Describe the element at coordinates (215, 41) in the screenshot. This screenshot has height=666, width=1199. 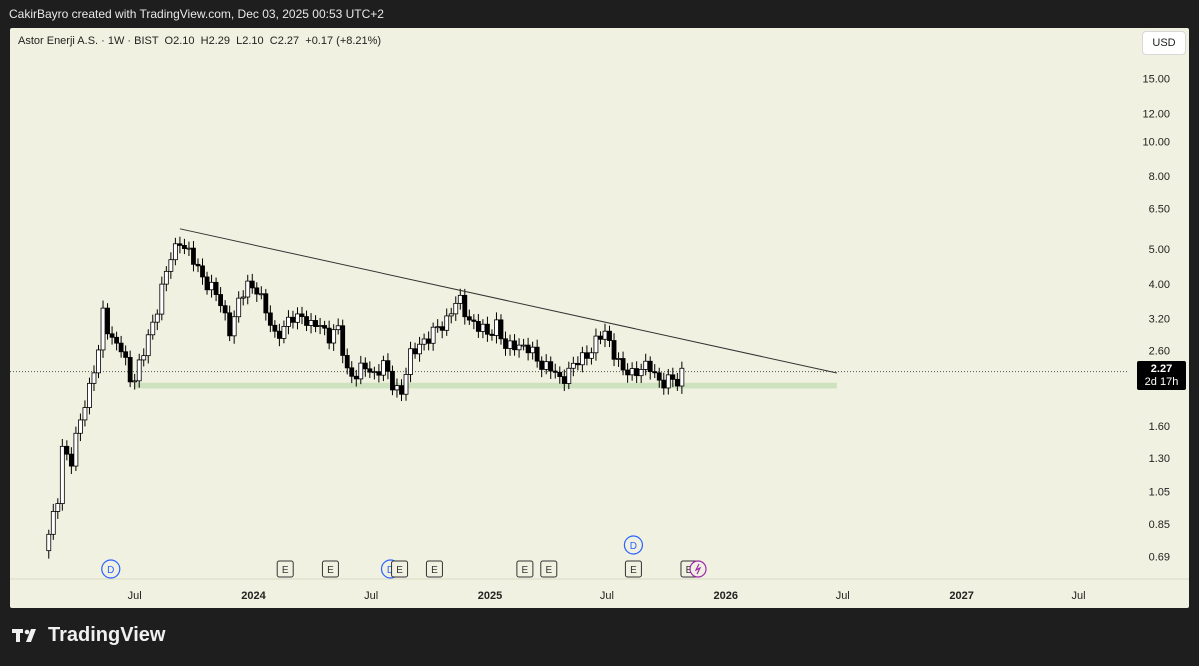
I see `ohlc-high: H2.29` at that location.